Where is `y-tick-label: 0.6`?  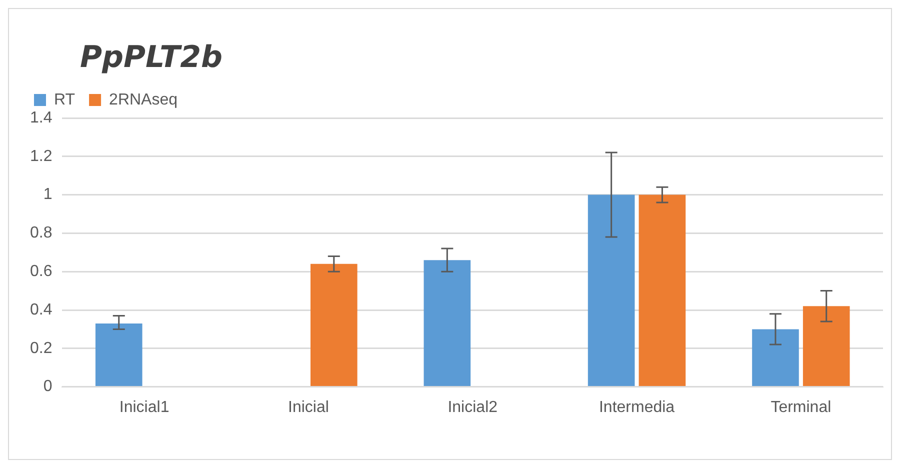 y-tick-label: 0.6 is located at coordinates (41, 271).